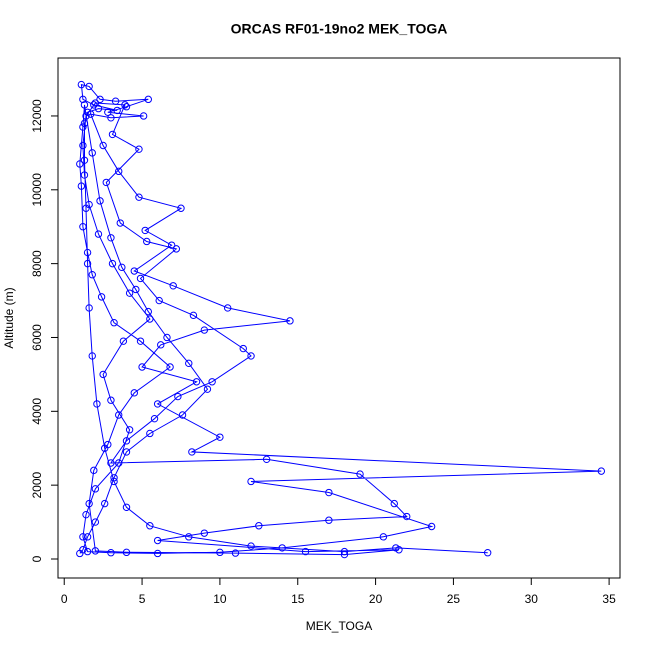 Image resolution: width=650 pixels, height=655 pixels. I want to click on y-tick-label: 0, so click(37, 558).